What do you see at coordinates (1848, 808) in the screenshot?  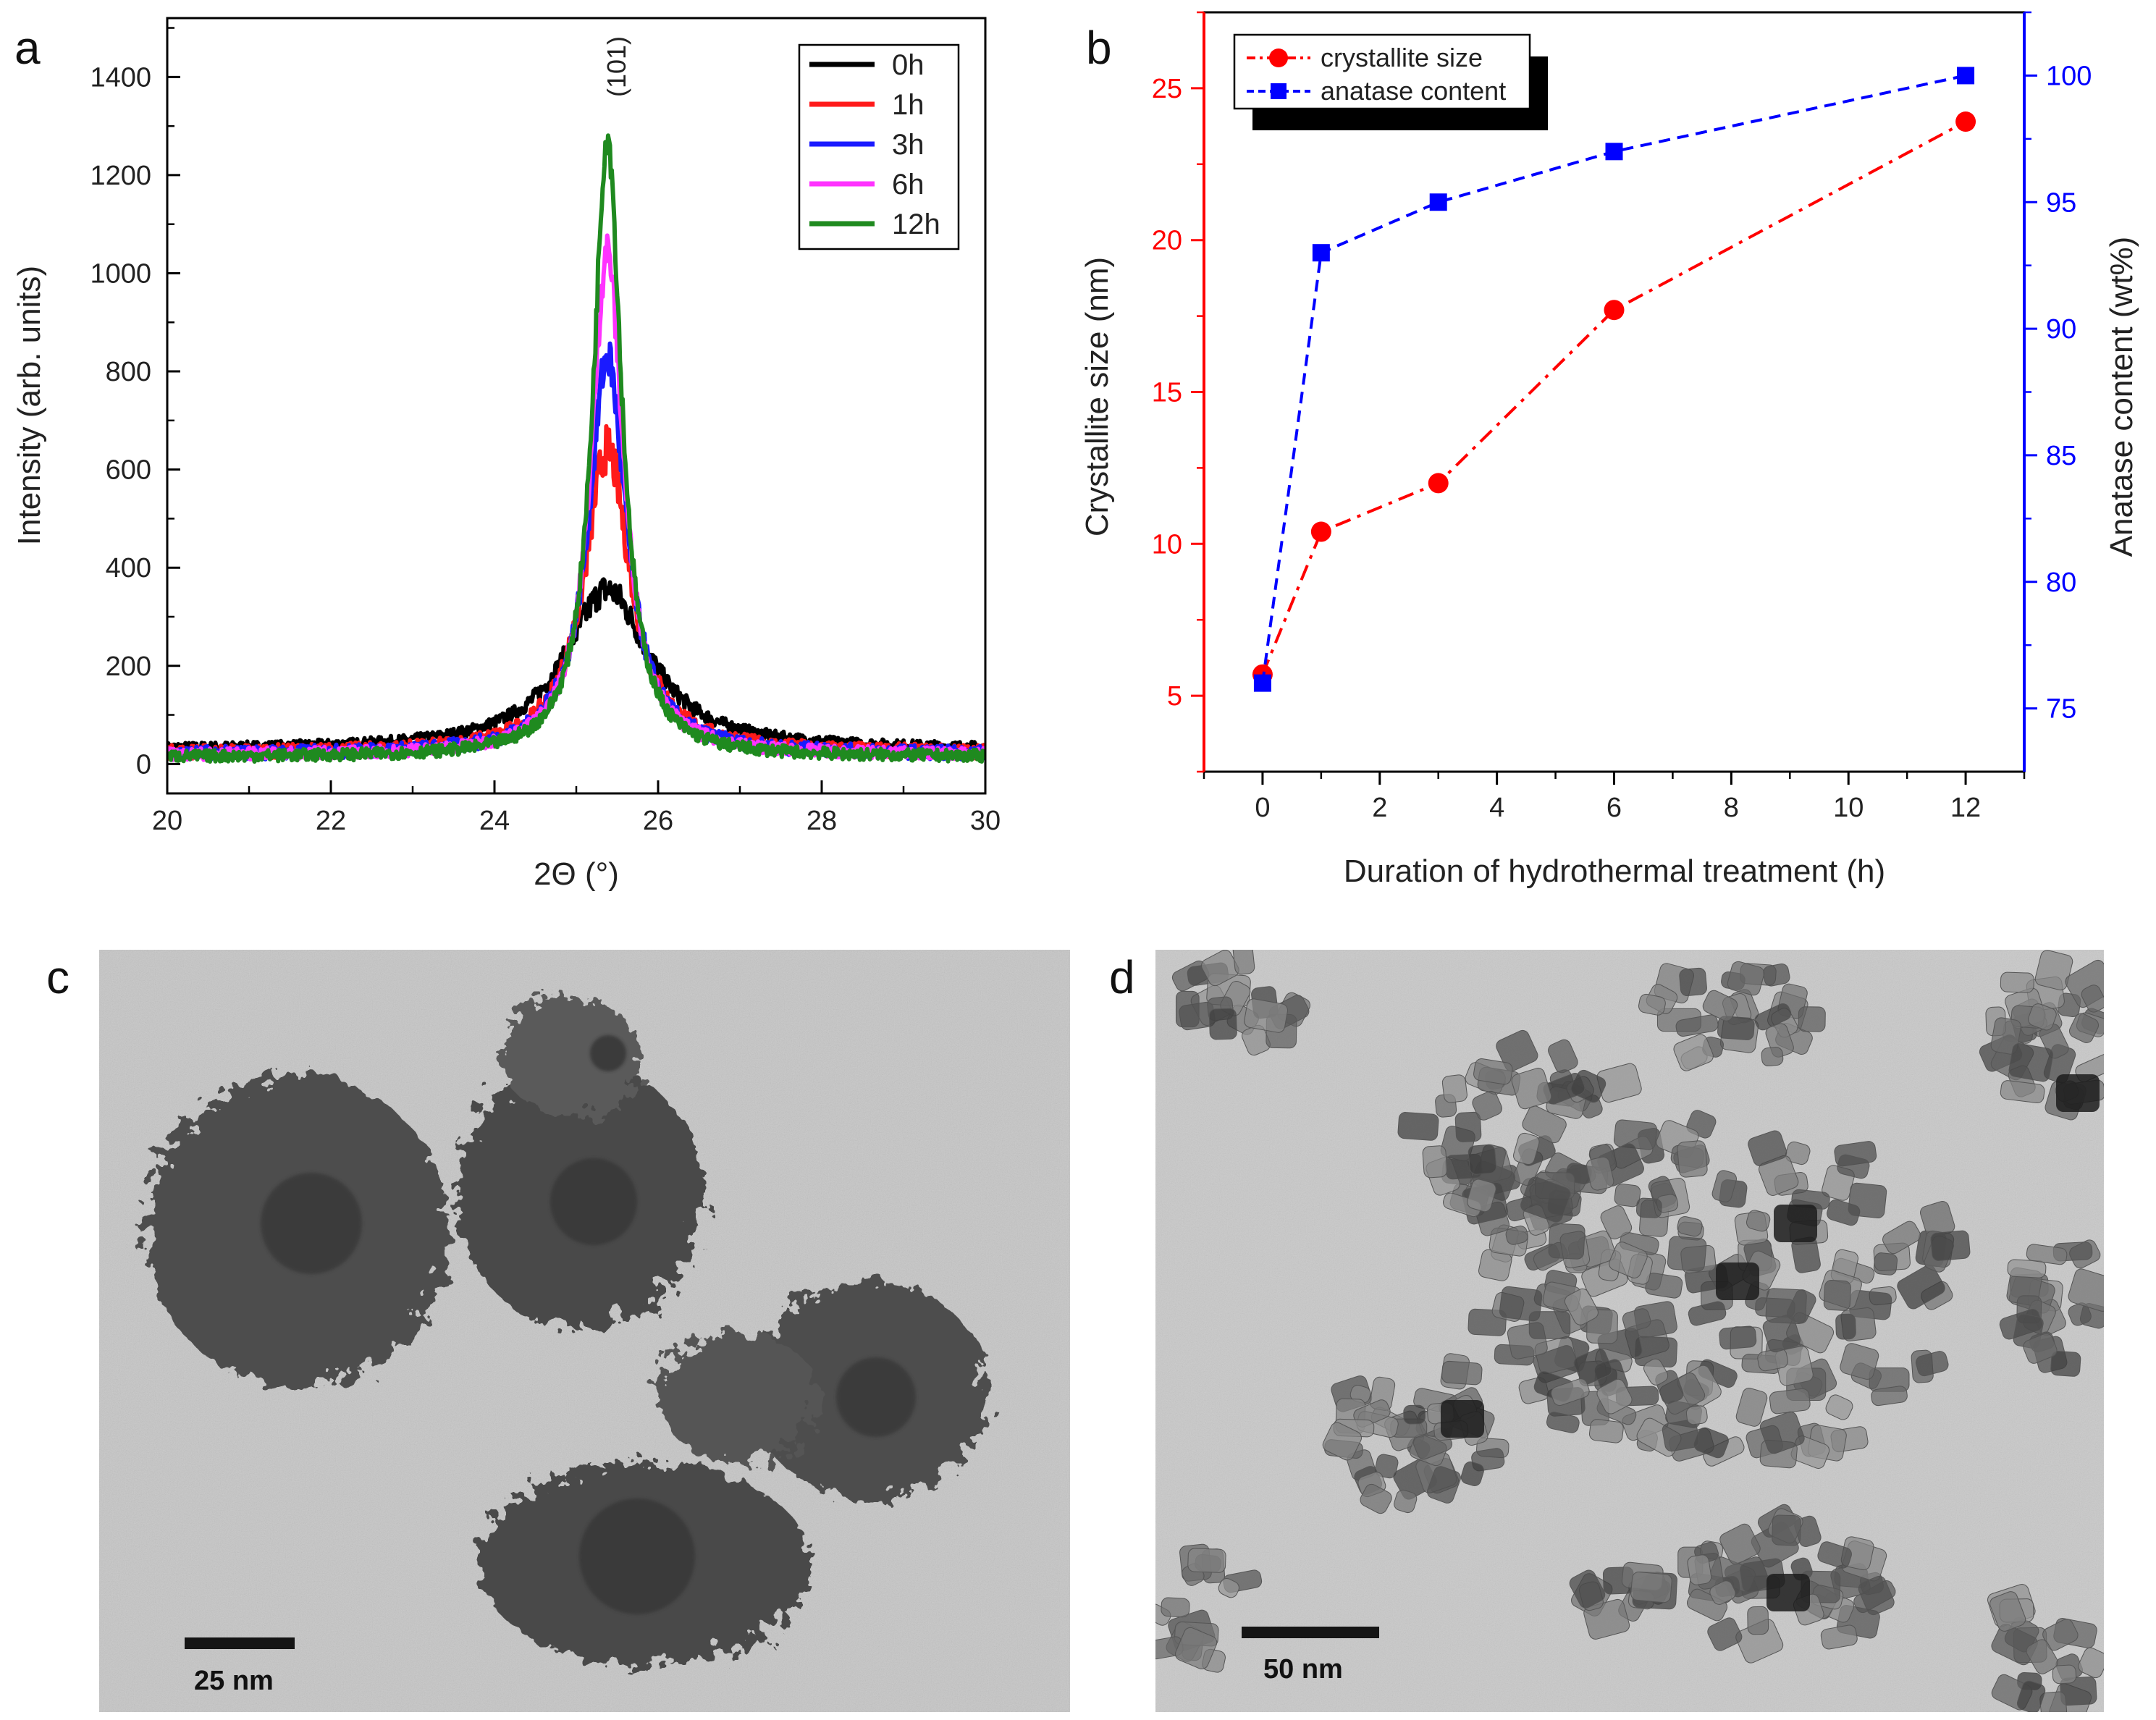 I see `x-tick-label: 10` at bounding box center [1848, 808].